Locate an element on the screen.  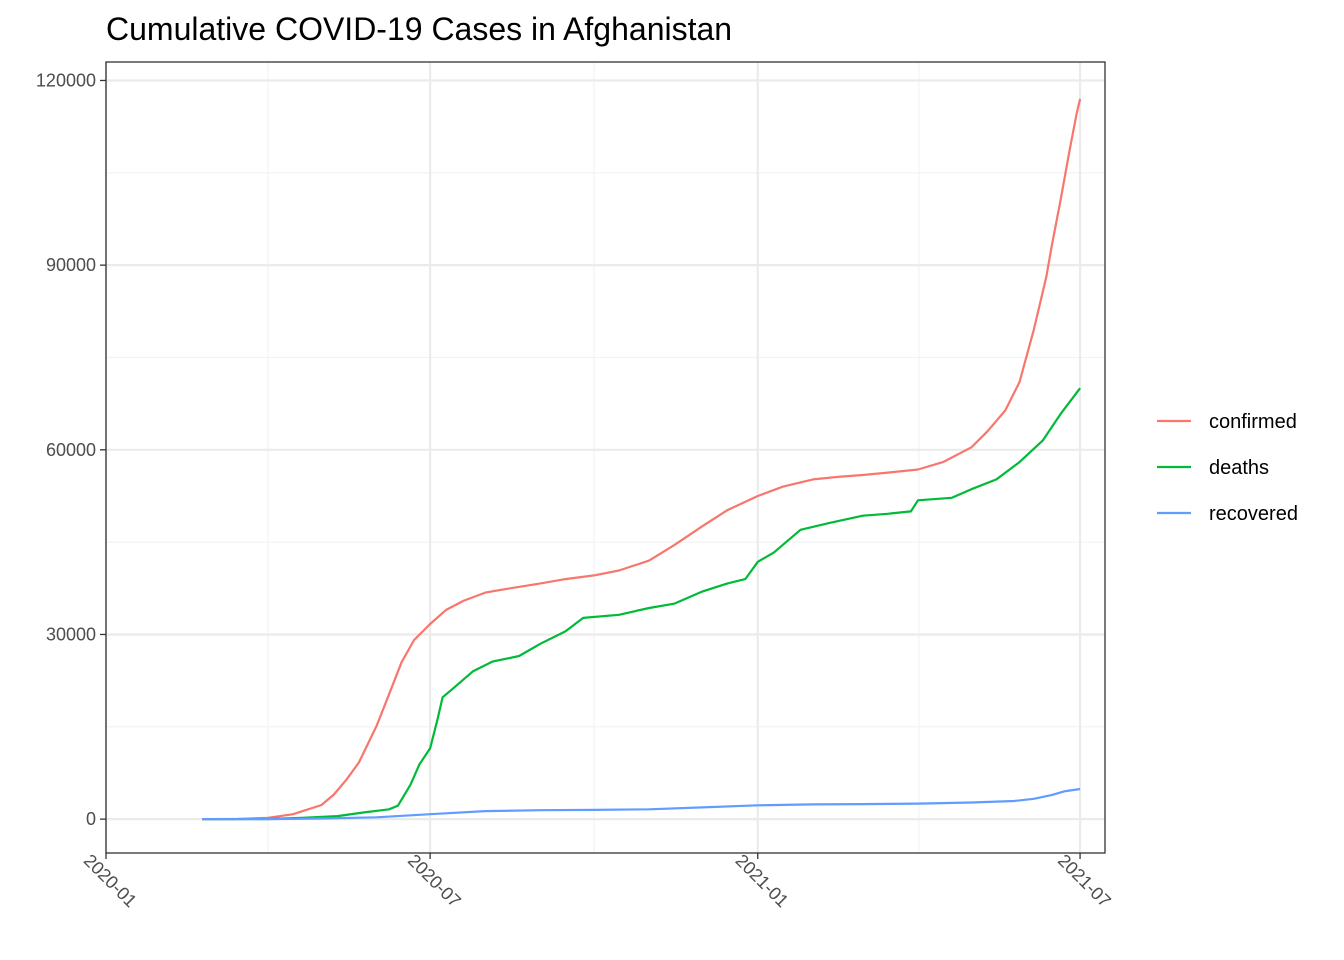
y-tick-label: 0 is located at coordinates (91, 819).